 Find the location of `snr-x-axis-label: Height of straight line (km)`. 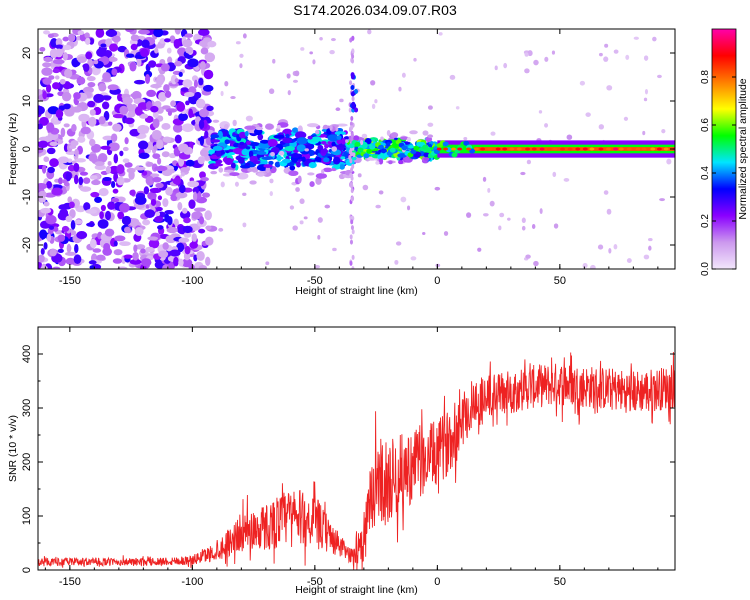

snr-x-axis-label: Height of straight line (km) is located at coordinates (356, 590).